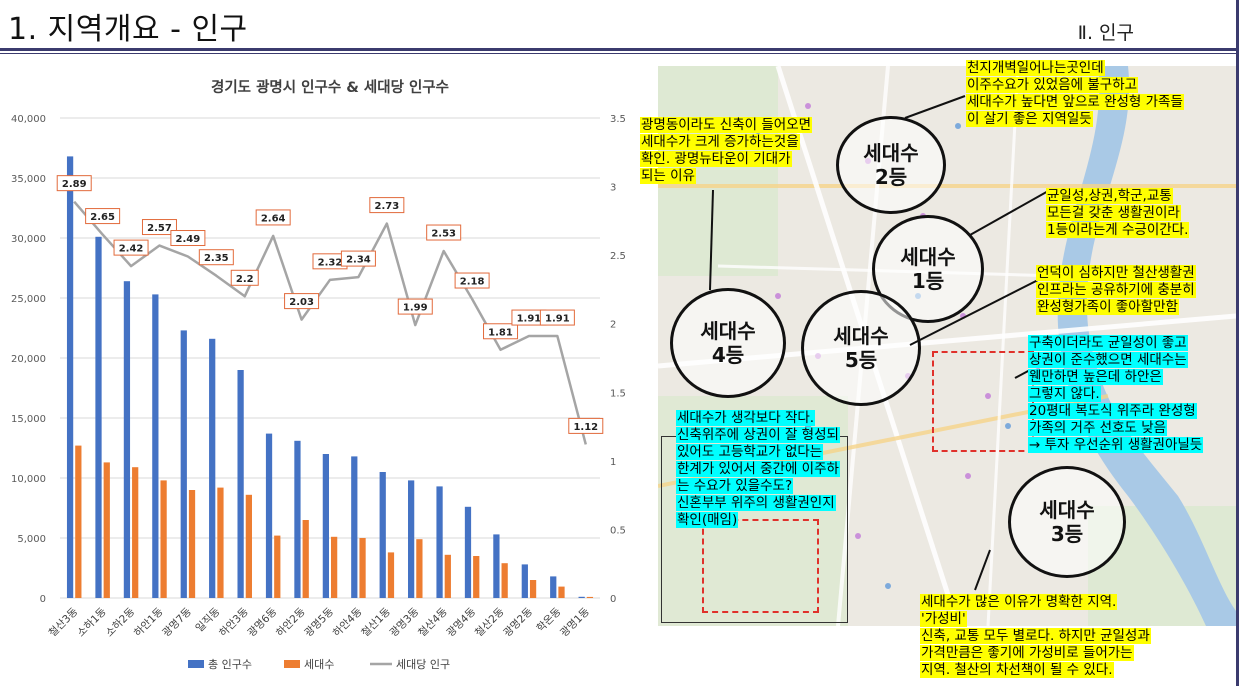  Describe the element at coordinates (376, 622) in the screenshot. I see `x-category-label: 철산1동` at that location.